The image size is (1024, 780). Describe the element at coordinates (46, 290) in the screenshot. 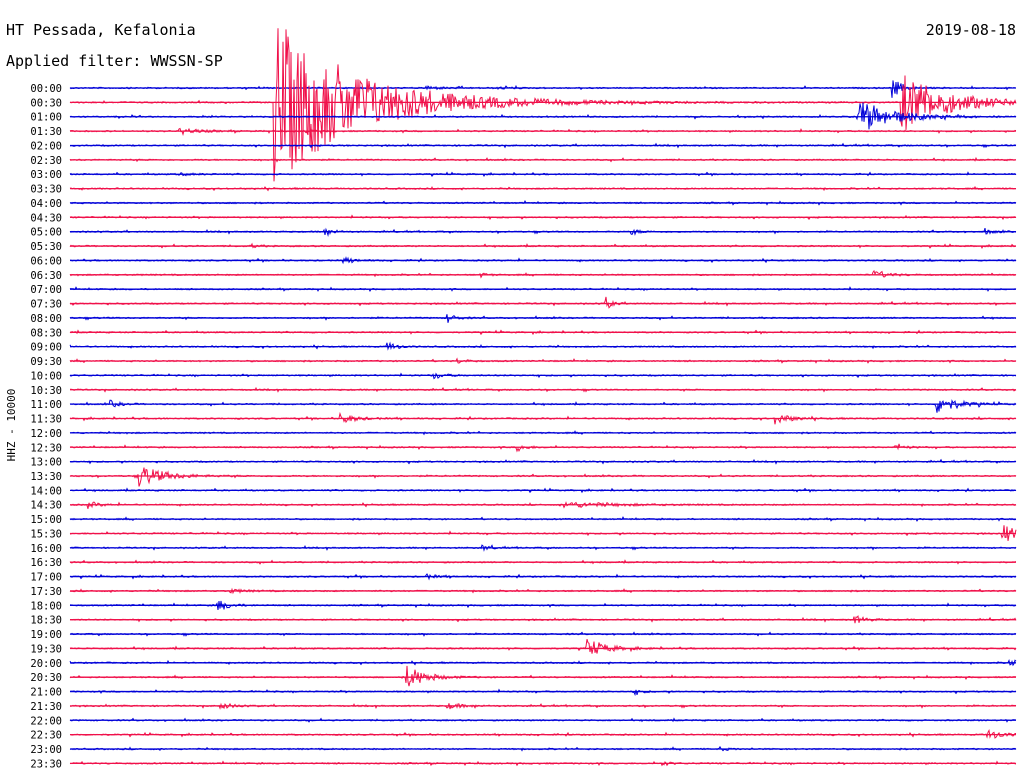

I see `row-label-0700: 07:00` at that location.